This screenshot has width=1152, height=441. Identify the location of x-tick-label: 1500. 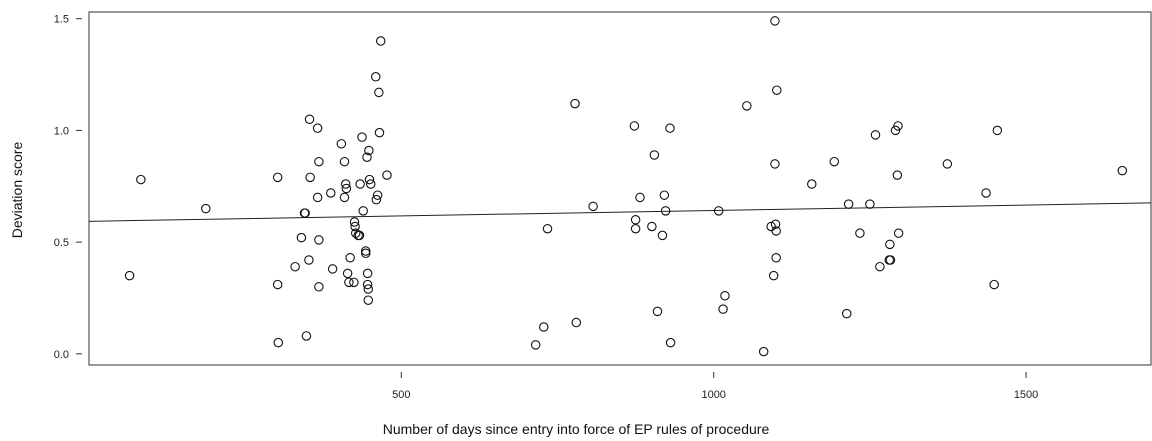
(1026, 395).